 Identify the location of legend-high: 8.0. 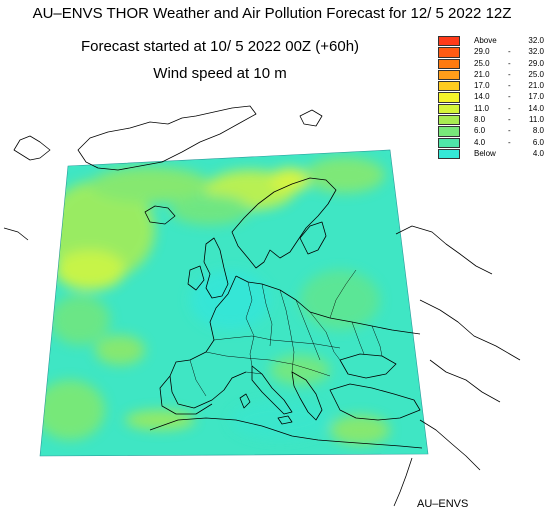
(538, 131).